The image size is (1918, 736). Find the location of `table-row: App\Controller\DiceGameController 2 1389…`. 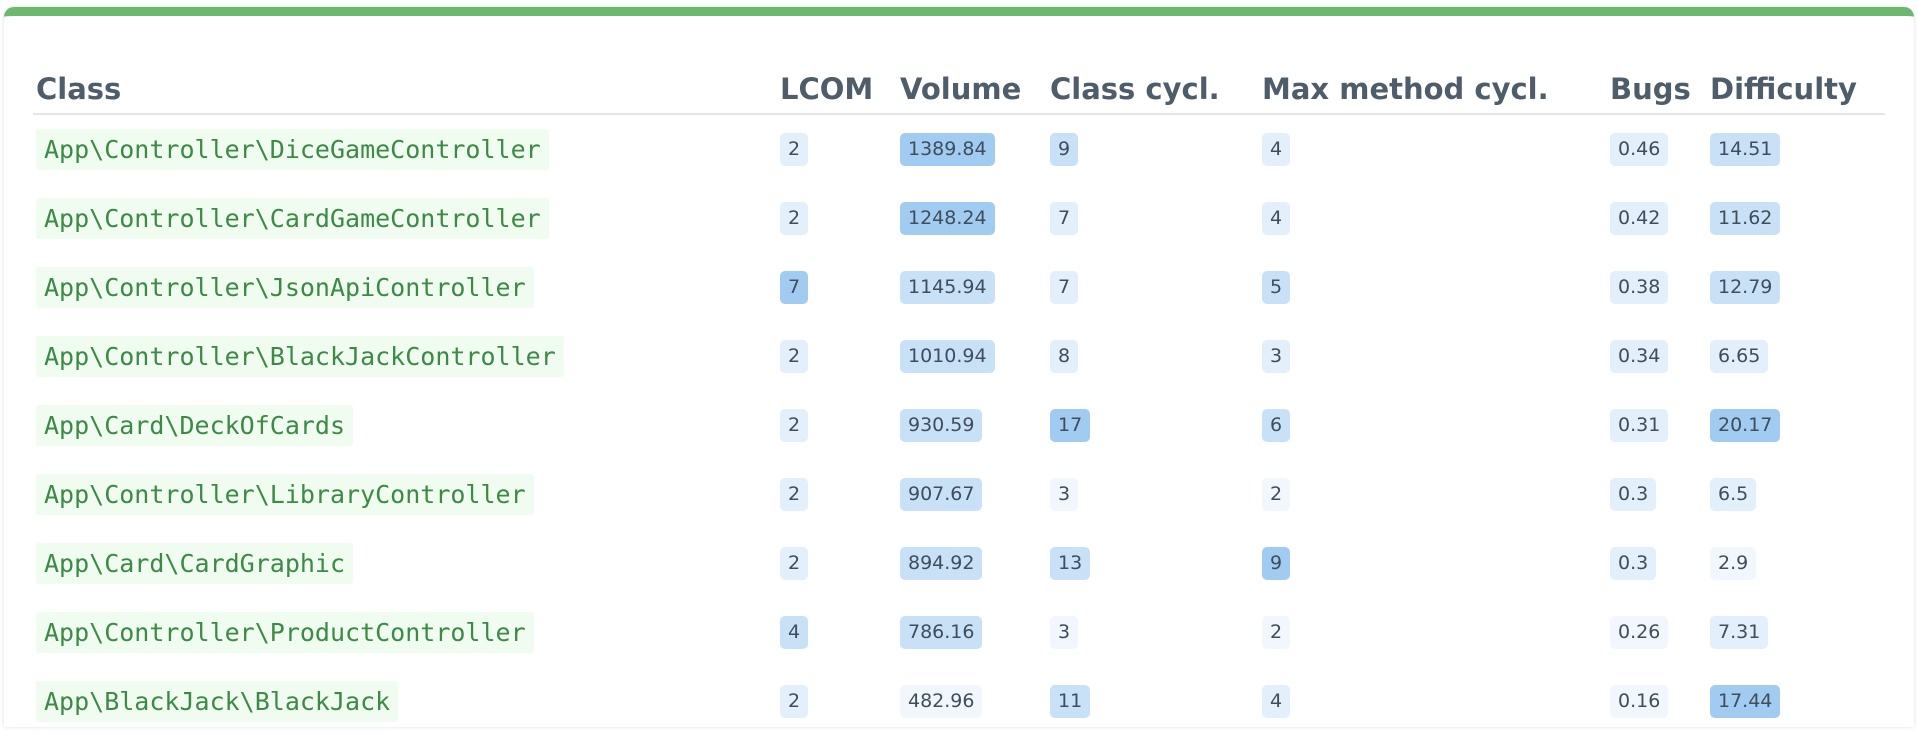

table-row: App\Controller\DiceGameController 2 1389… is located at coordinates (959, 149).